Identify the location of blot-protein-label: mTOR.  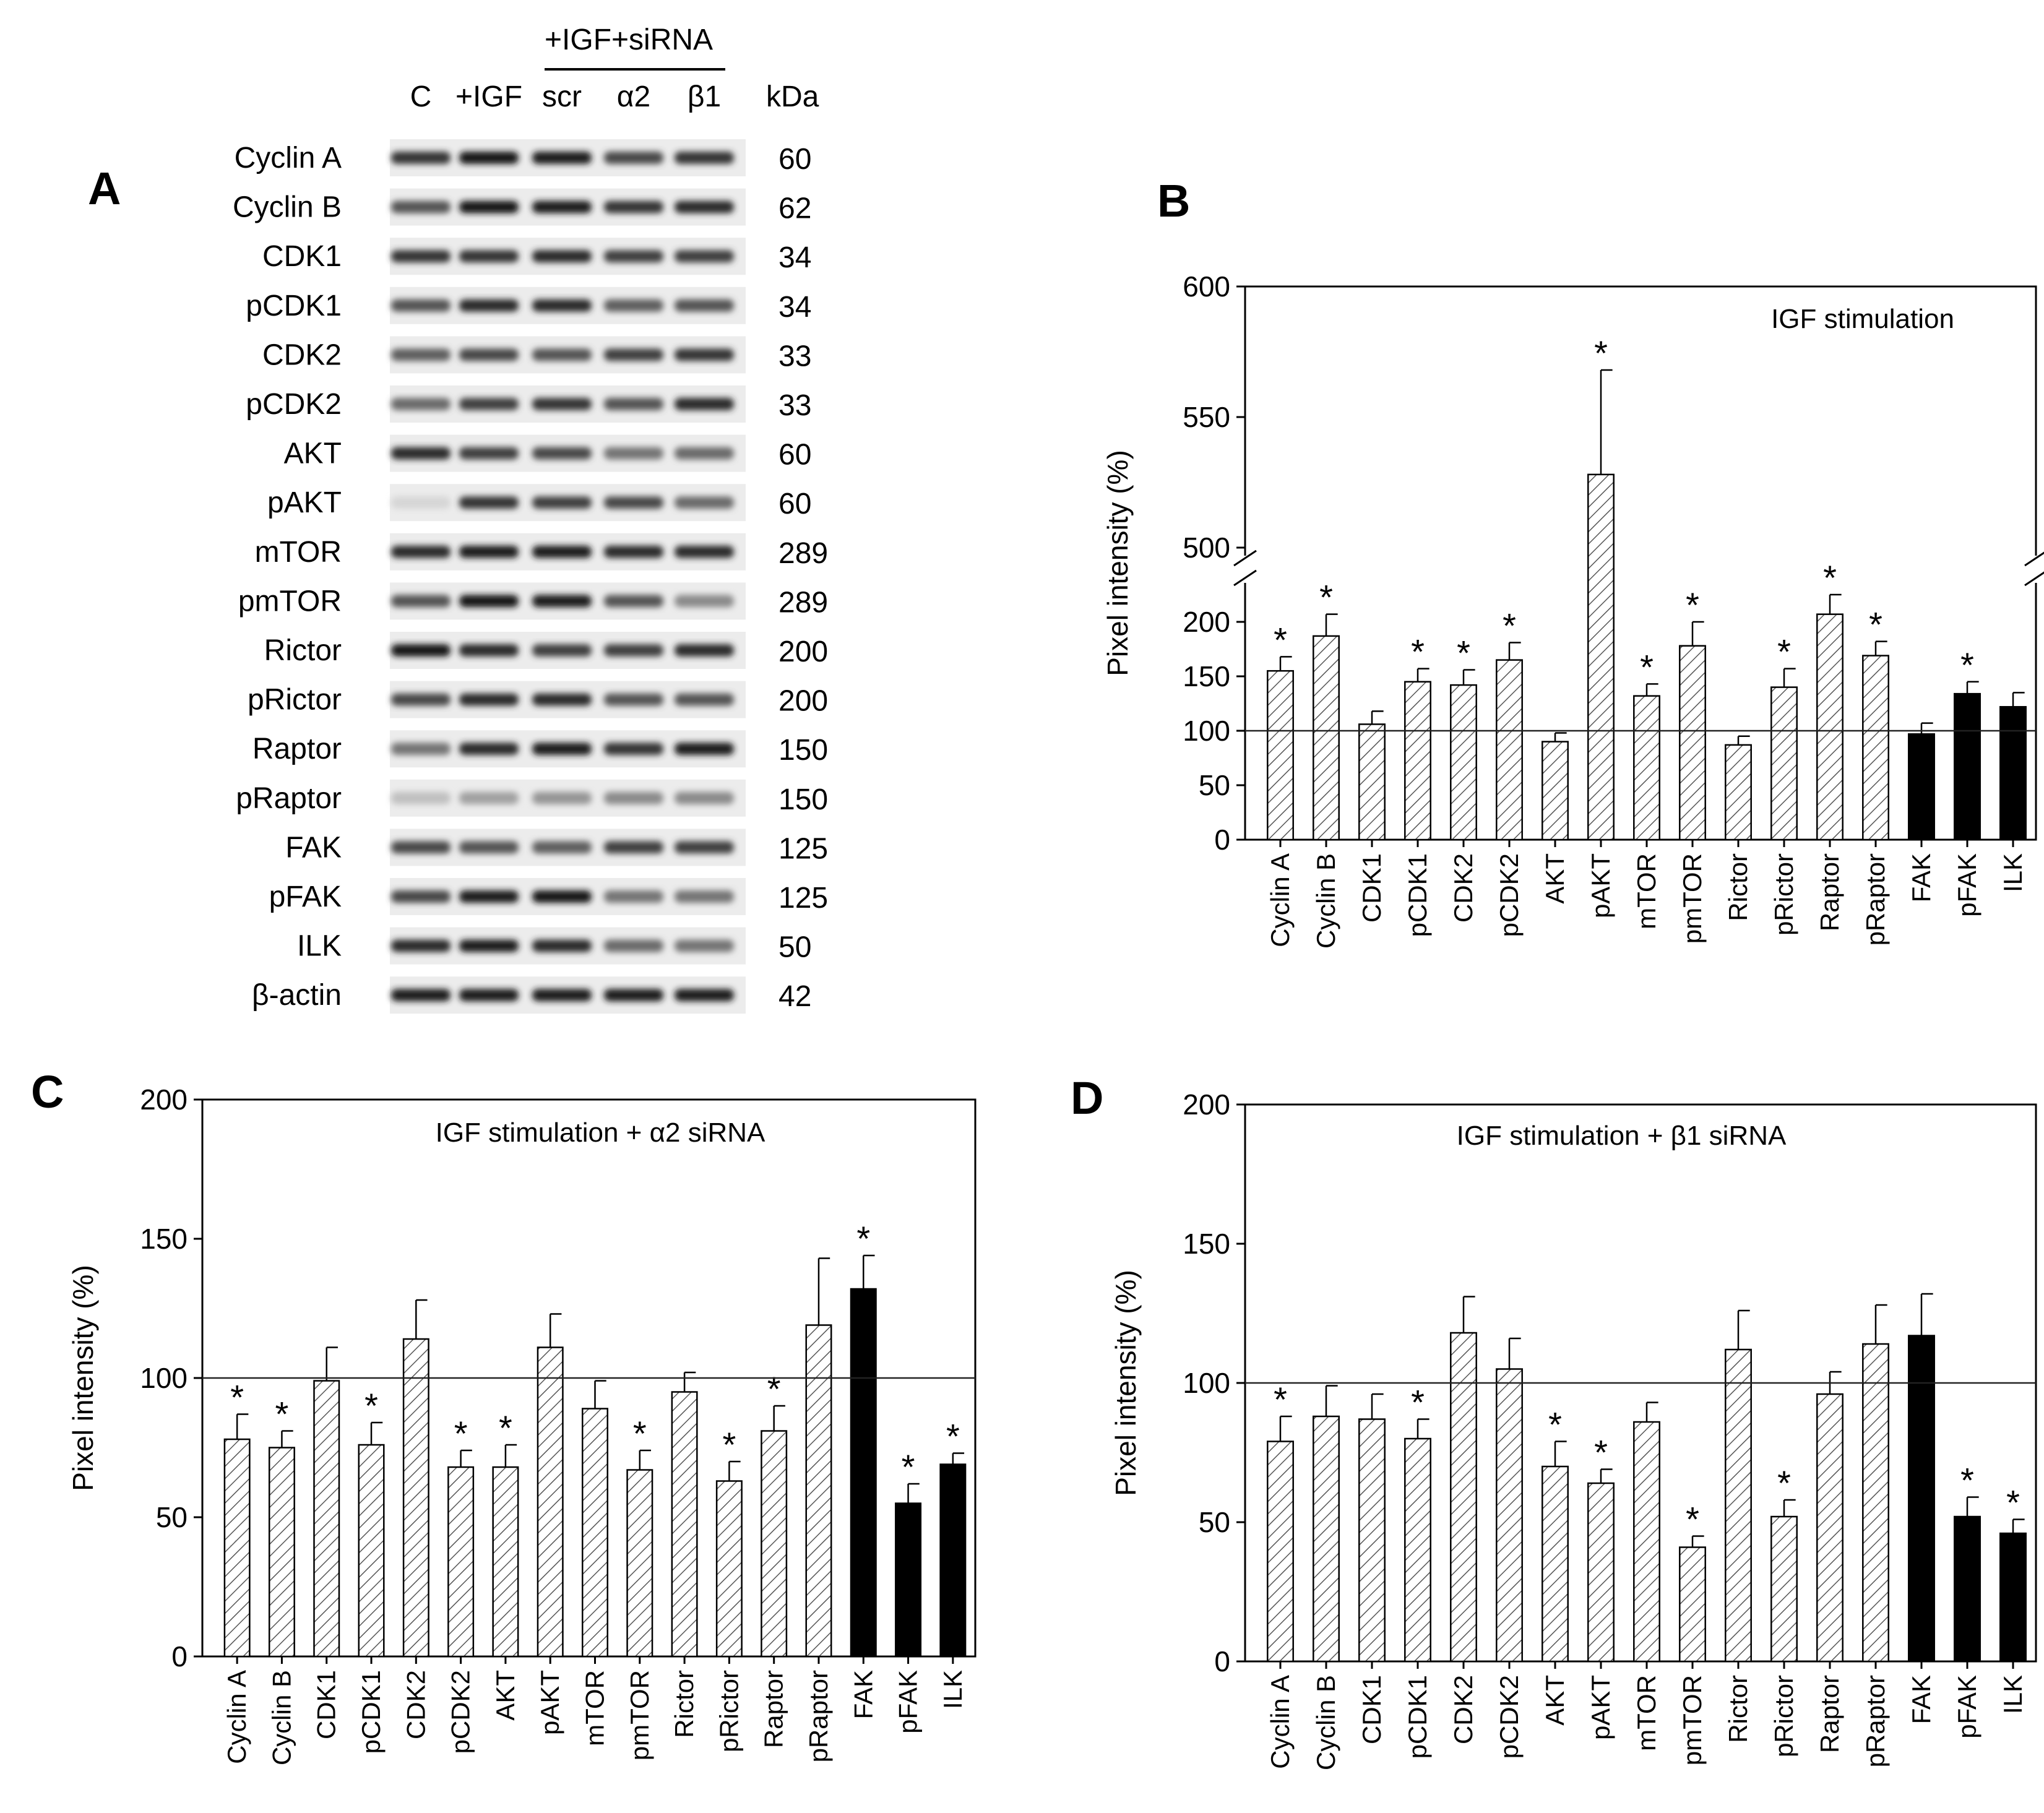
(298, 553).